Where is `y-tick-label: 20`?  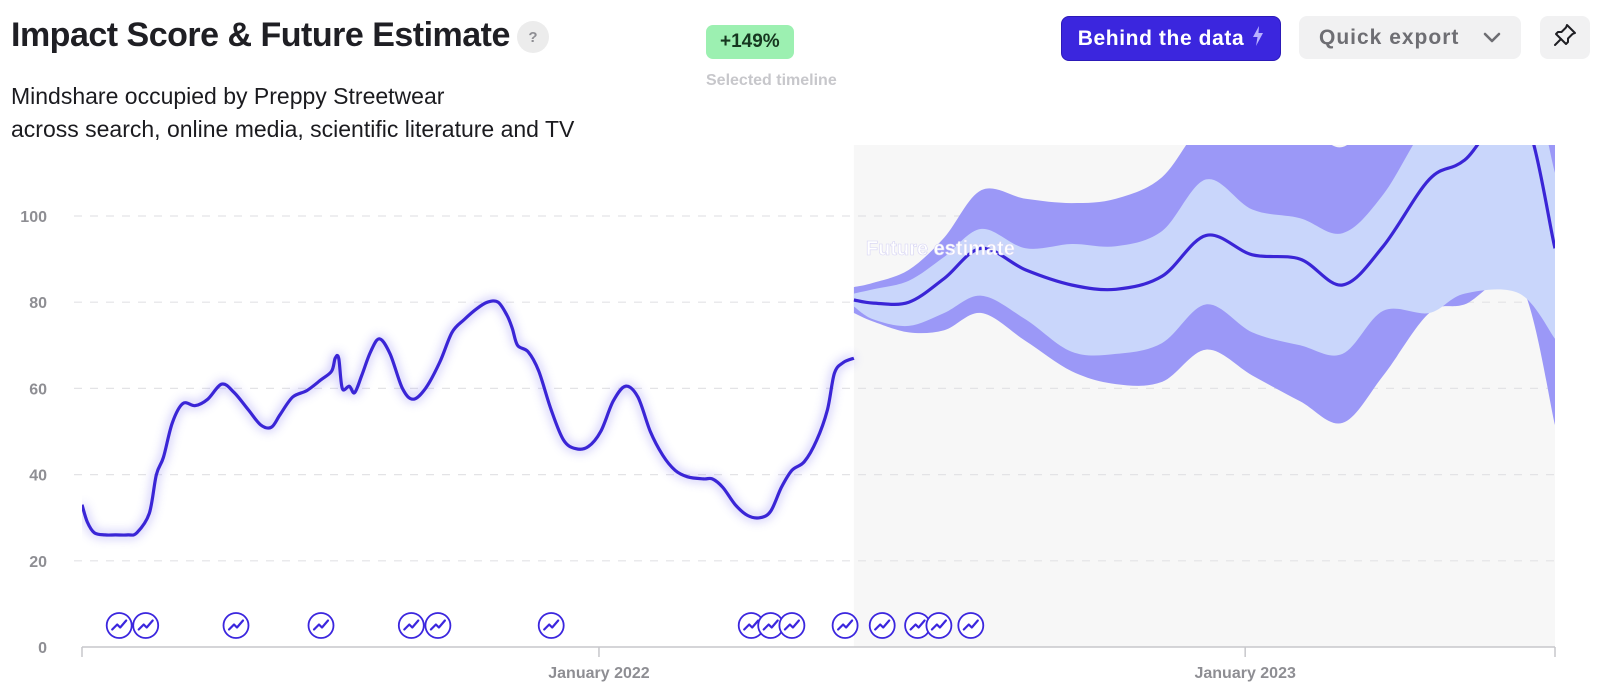
y-tick-label: 20 is located at coordinates (38, 562).